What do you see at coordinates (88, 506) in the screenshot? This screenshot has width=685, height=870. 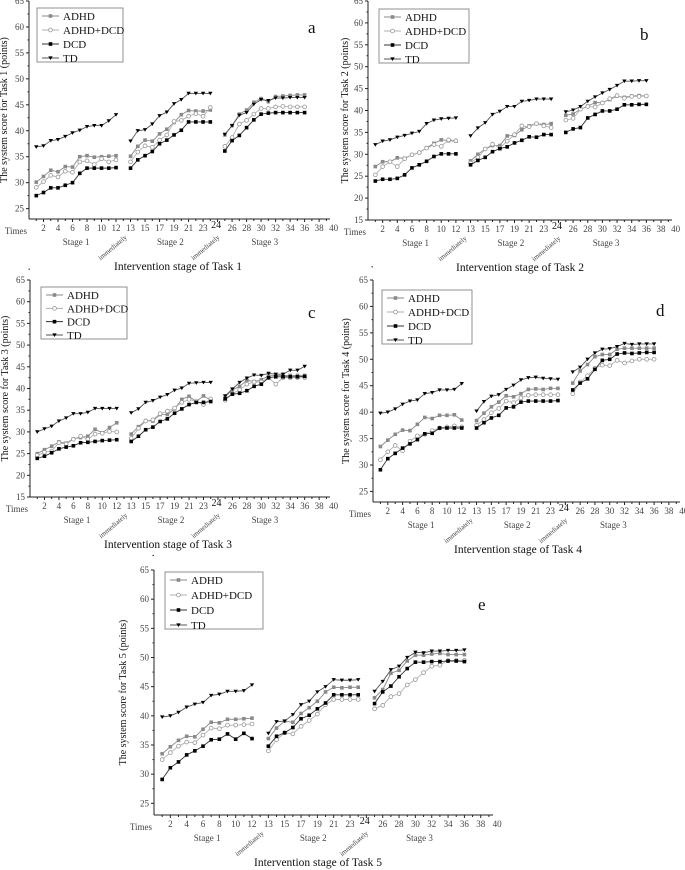 I see `x-tick-label: 8` at bounding box center [88, 506].